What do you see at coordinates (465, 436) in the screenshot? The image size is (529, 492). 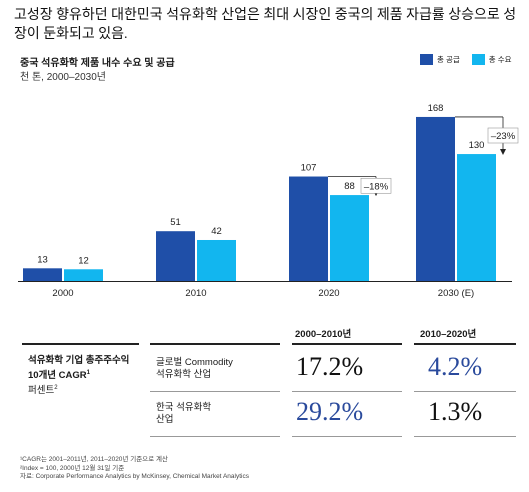 I see `row-divider-bottom-col2` at bounding box center [465, 436].